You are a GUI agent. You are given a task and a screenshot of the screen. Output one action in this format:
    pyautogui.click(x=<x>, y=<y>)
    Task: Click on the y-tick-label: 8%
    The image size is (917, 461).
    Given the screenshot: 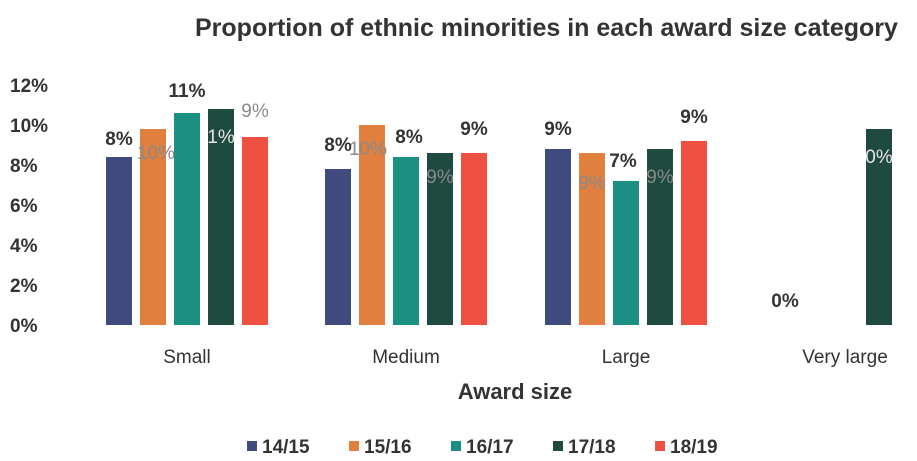 What is the action you would take?
    pyautogui.click(x=24, y=166)
    